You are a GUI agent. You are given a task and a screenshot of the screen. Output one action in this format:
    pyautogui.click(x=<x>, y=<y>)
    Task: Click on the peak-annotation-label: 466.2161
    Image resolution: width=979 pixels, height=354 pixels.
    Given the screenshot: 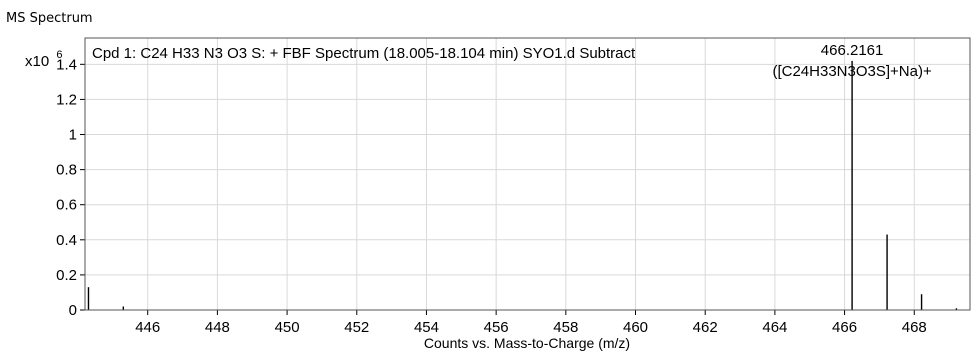 What is the action you would take?
    pyautogui.click(x=852, y=50)
    